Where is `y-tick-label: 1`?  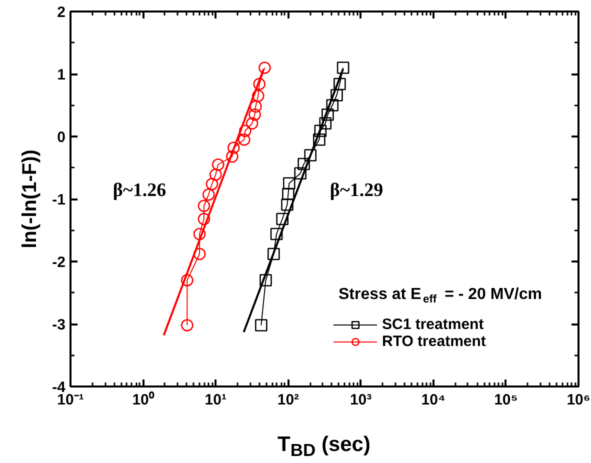 y-tick-label: 1 is located at coordinates (61, 75).